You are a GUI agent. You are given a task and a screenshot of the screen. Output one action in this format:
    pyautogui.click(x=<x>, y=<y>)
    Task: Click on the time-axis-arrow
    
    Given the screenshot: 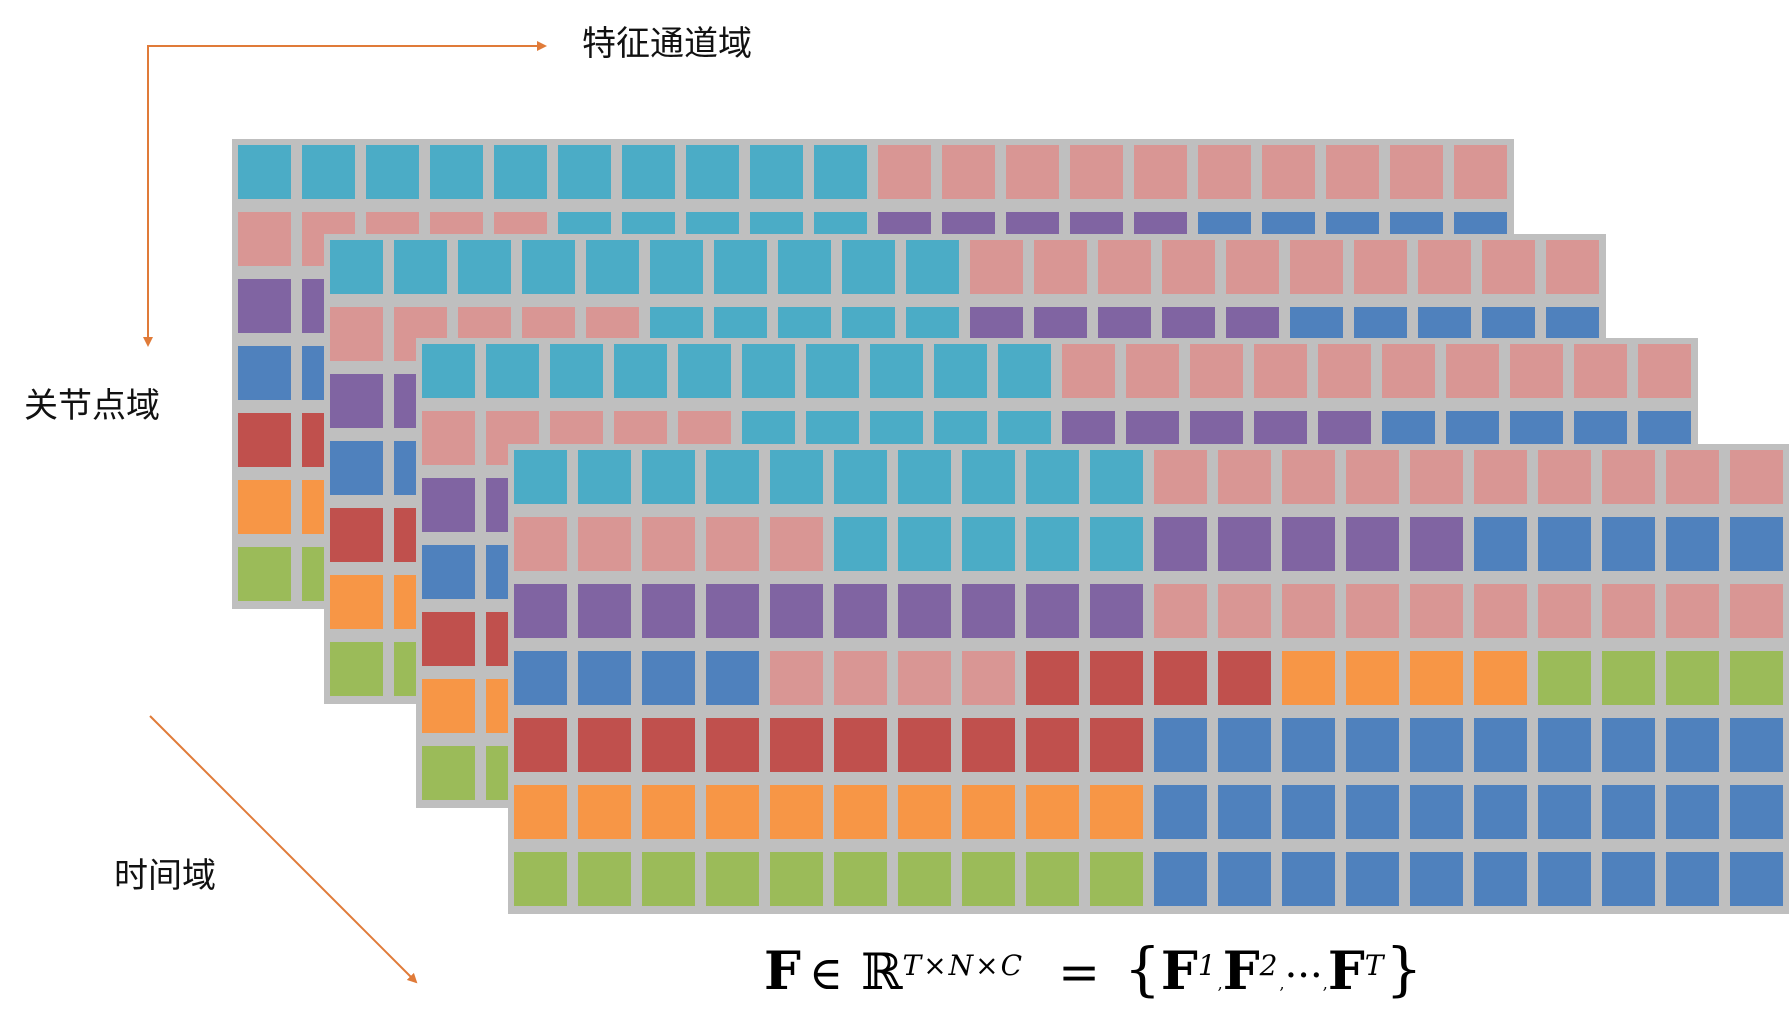 What is the action you would take?
    pyautogui.click(x=283, y=849)
    